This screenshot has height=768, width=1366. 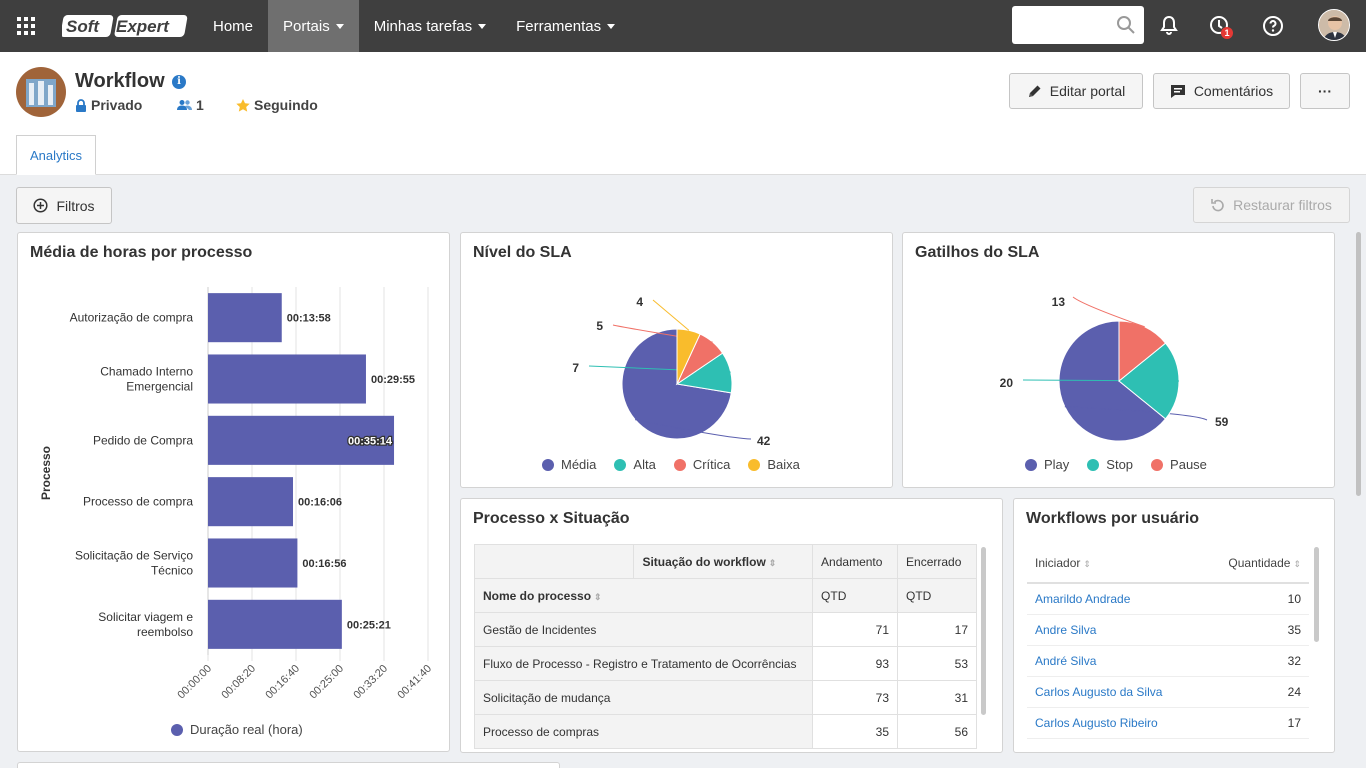 I want to click on bell-icon, so click(x=1169, y=26).